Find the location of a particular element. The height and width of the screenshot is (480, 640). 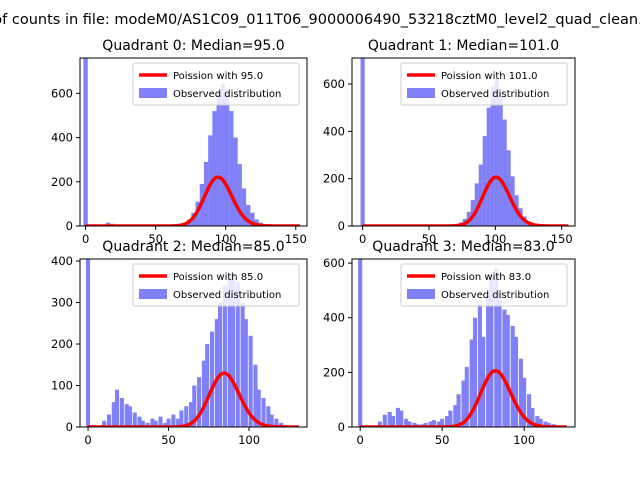

poisson-curve-highlight is located at coordinates (193, 201).